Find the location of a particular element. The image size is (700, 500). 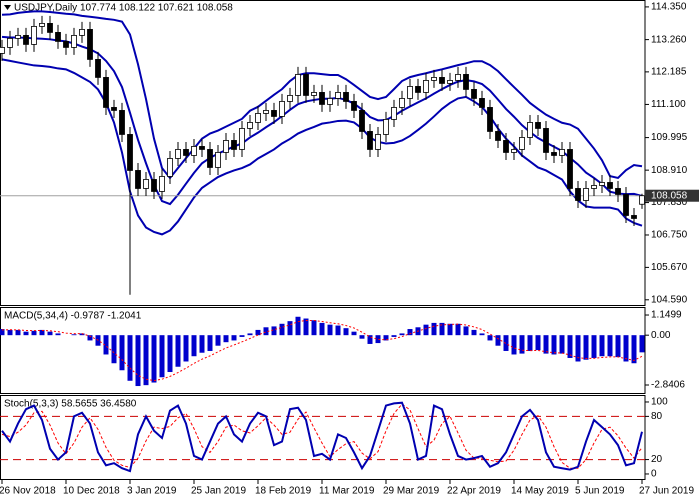

x-tick-label: 3 Jan 2019 is located at coordinates (152, 491).